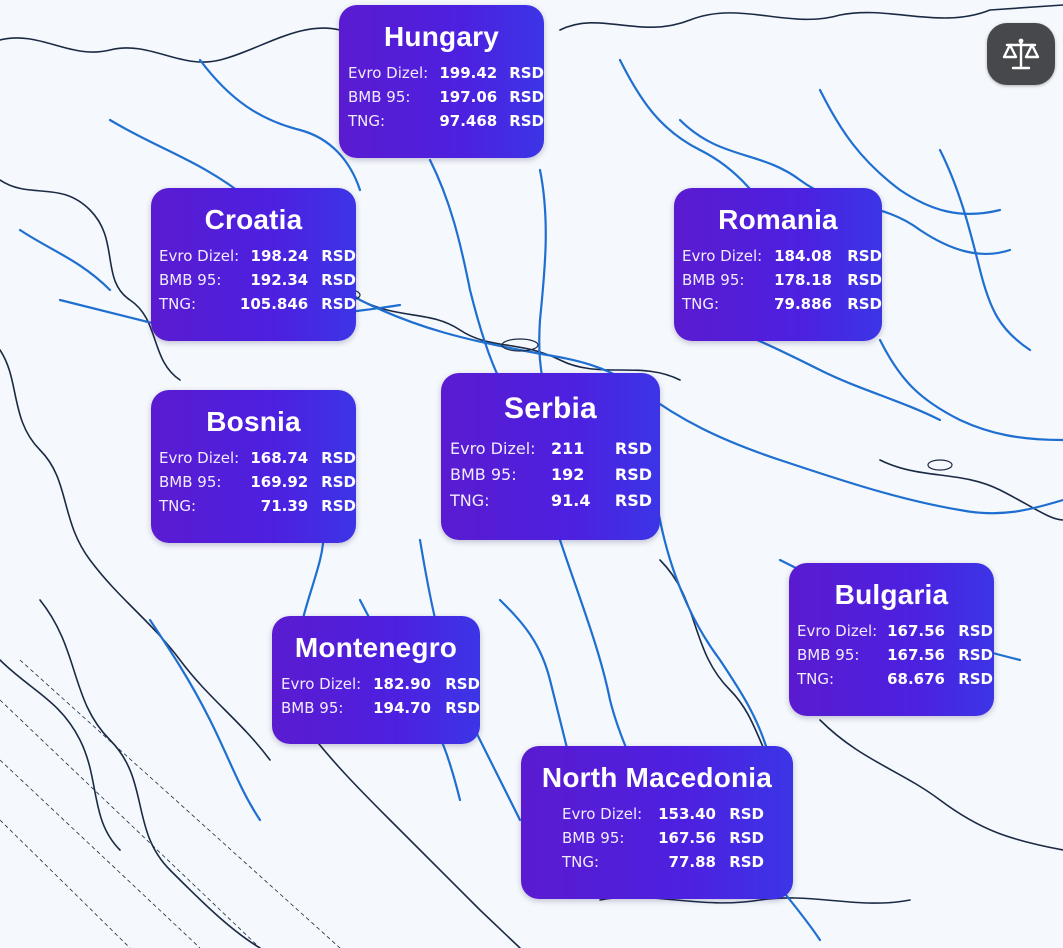 This screenshot has height=948, width=1063. I want to click on price-value: 169.92, so click(279, 482).